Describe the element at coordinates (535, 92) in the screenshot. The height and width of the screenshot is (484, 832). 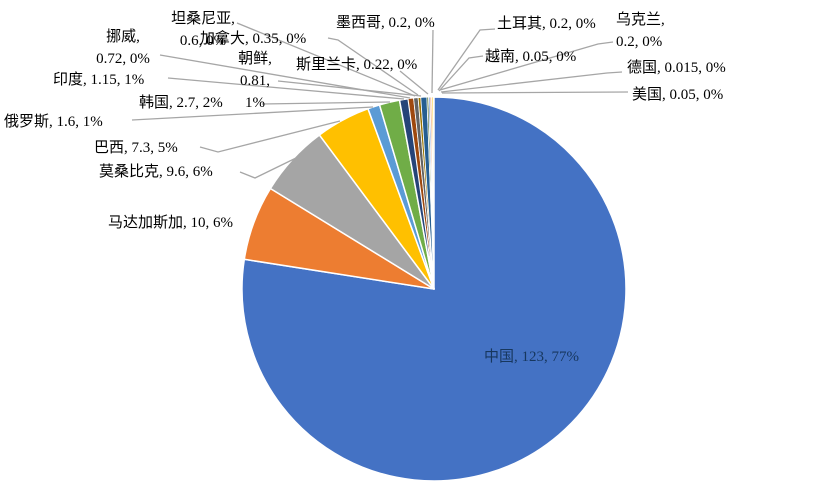
I see `leader-line-usa` at that location.